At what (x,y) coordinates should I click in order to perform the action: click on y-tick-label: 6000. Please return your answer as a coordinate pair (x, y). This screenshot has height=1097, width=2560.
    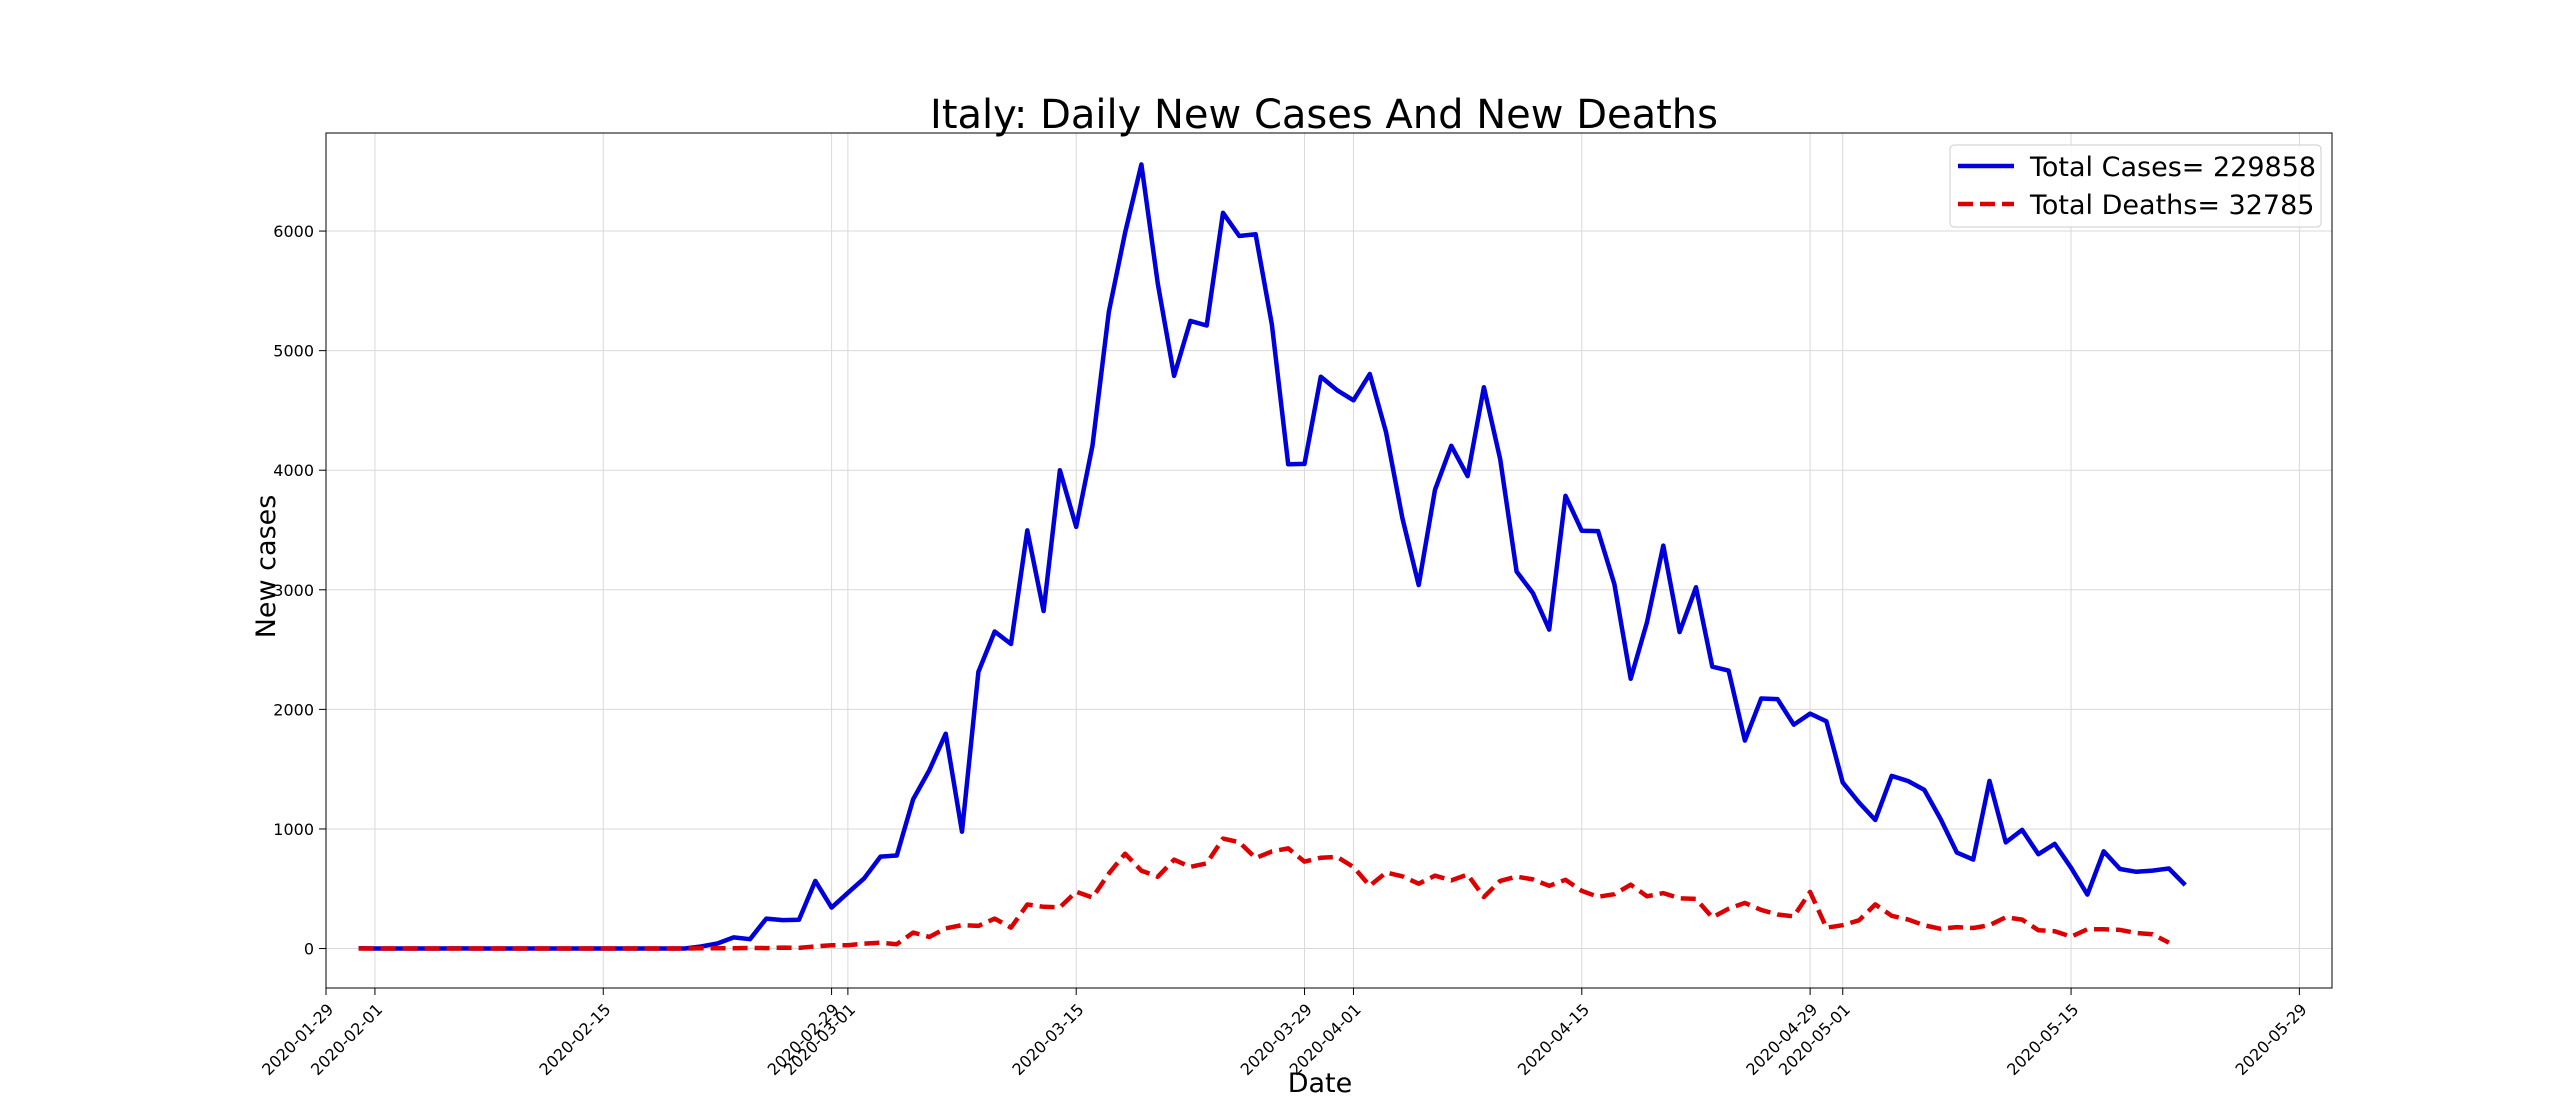
    Looking at the image, I should click on (293, 231).